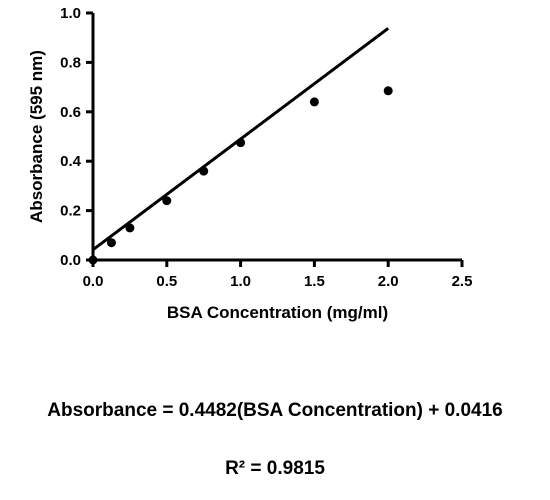 This screenshot has height=500, width=550. Describe the element at coordinates (70, 211) in the screenshot. I see `y-tick-label: 0.2` at that location.